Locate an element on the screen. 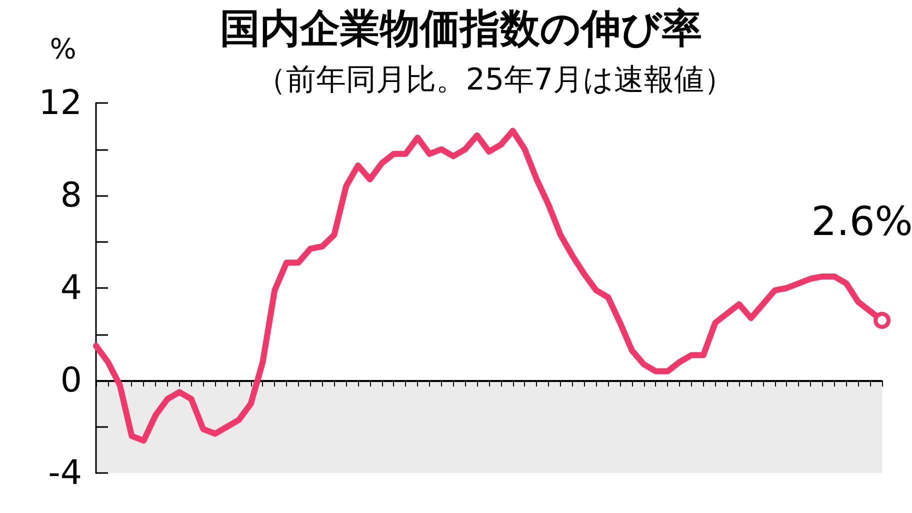  y-tick-label: -4 is located at coordinates (65, 473).